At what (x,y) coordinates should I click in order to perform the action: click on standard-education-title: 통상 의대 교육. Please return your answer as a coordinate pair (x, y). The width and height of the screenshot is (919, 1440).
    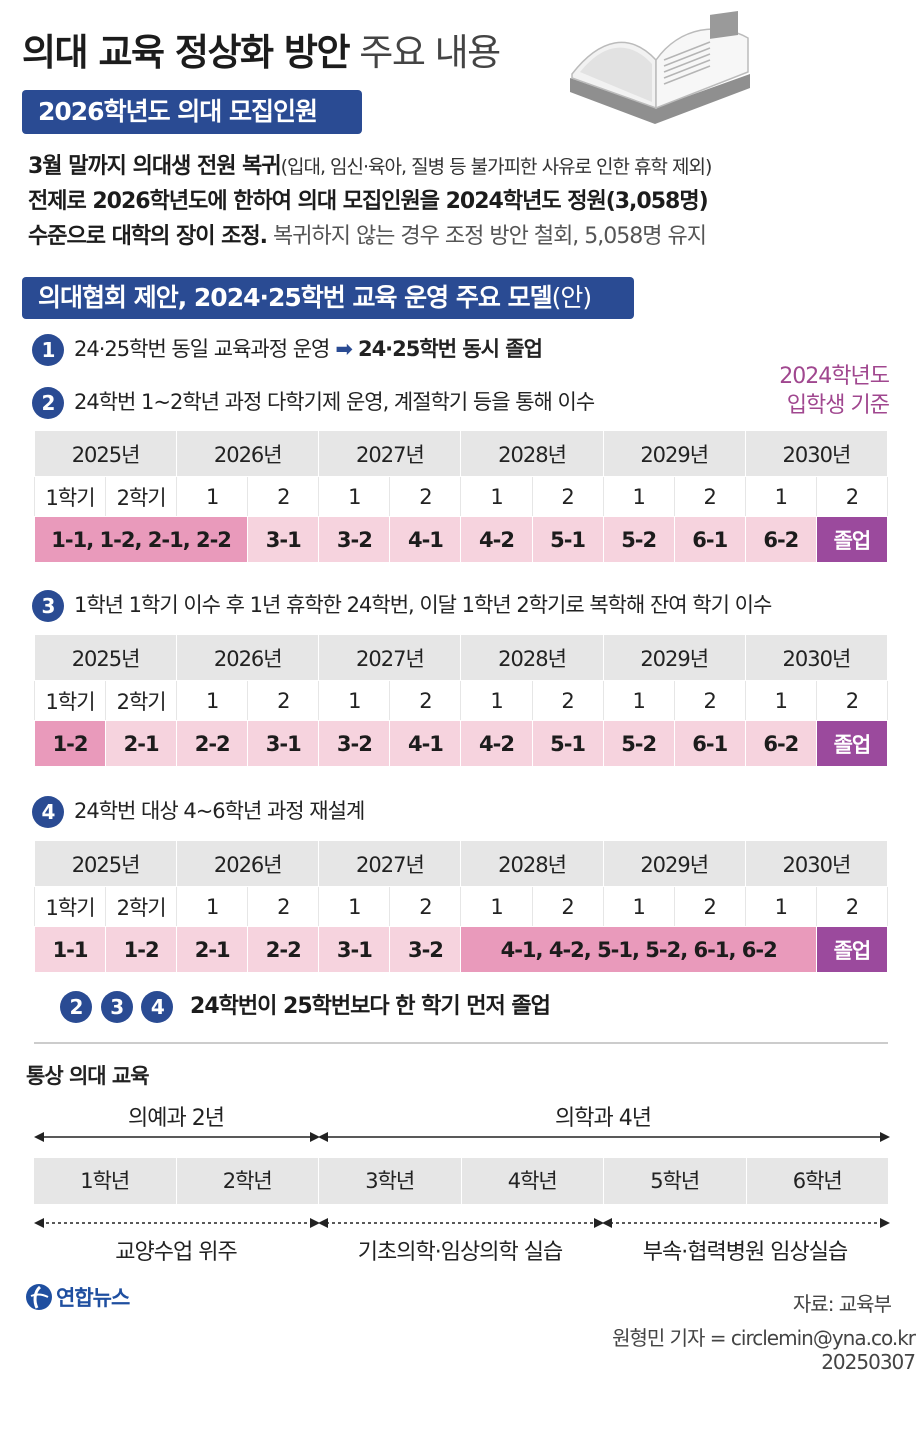
    Looking at the image, I should click on (88, 1076).